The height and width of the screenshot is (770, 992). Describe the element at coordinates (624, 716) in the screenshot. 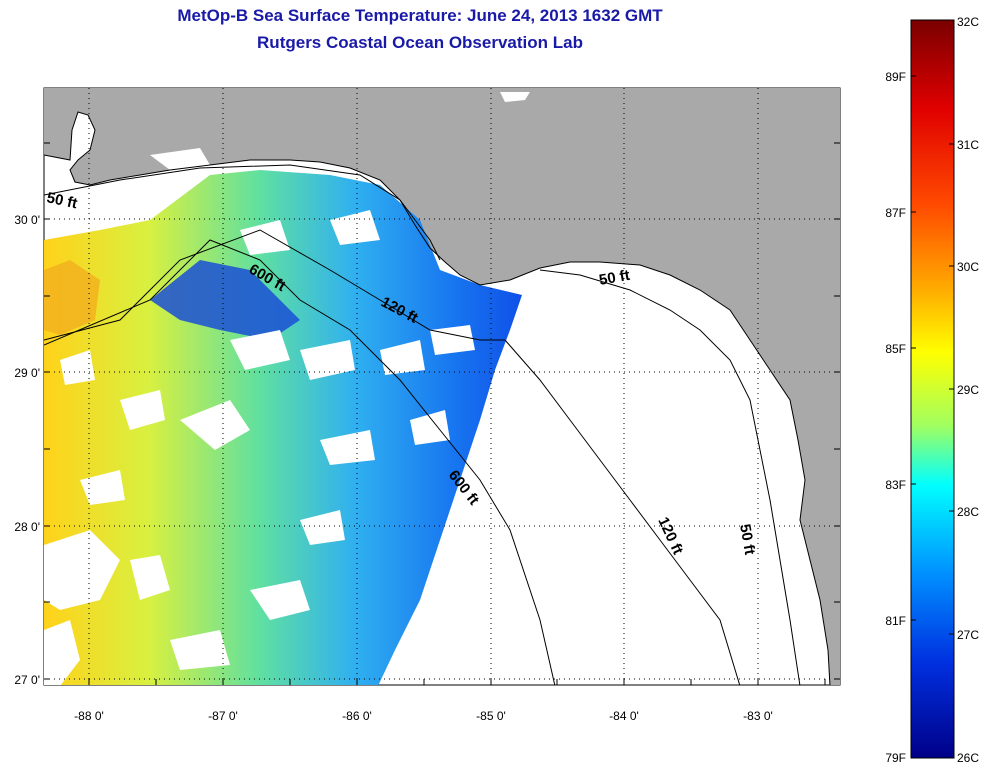

I see `lon-label: -84 0'` at that location.